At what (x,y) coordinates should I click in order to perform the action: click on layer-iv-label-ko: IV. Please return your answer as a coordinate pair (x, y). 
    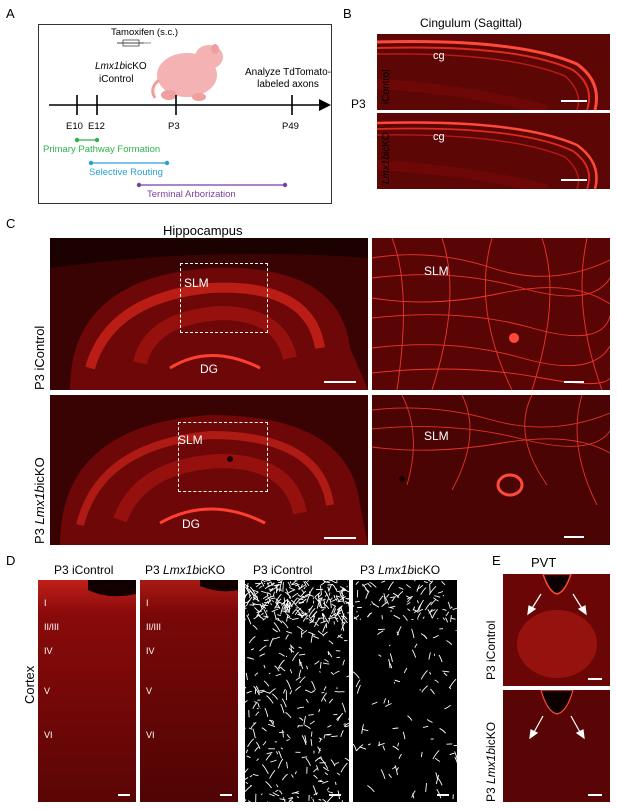
    Looking at the image, I should click on (150, 651).